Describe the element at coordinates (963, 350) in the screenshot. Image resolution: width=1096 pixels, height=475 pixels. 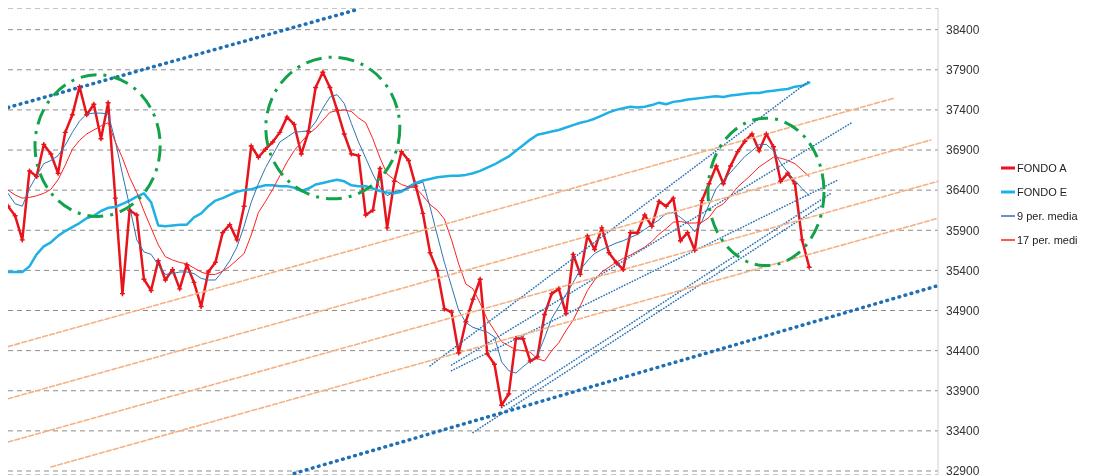
I see `y-tick-label: 34400` at that location.